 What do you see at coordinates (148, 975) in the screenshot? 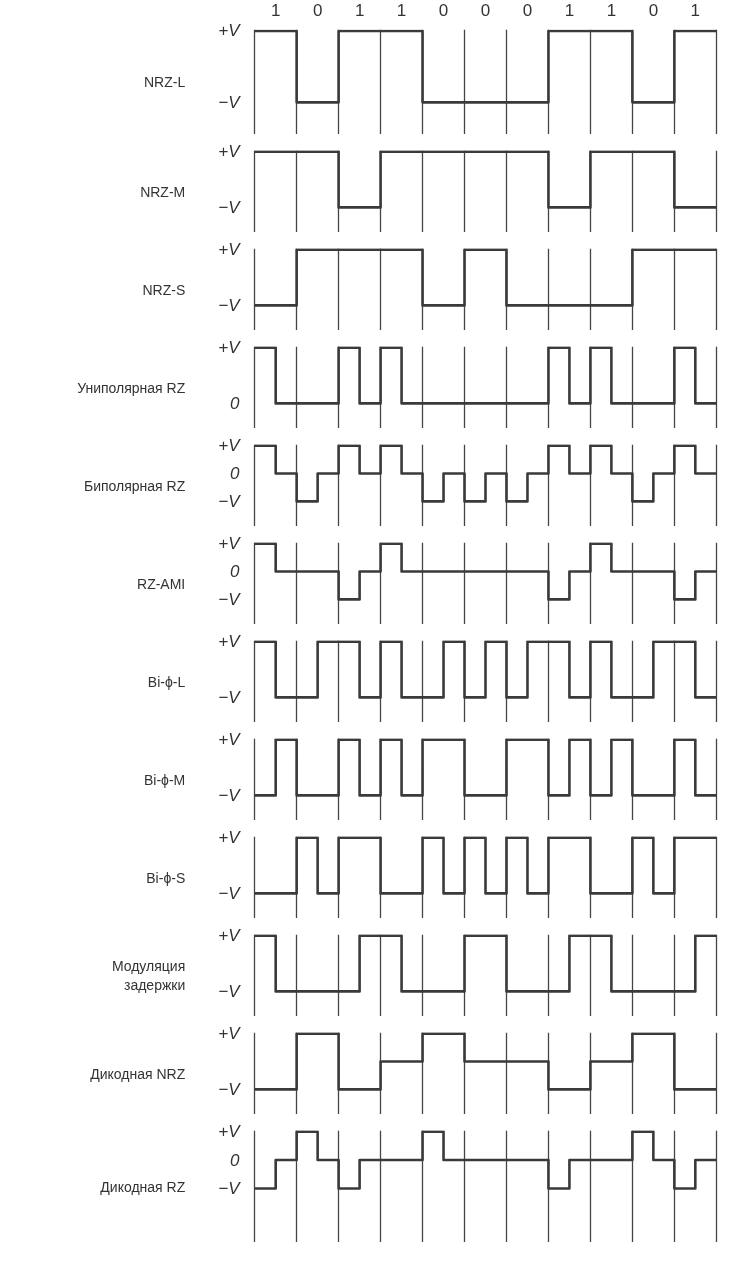
I see `y-axis-title: Модуляция задержки` at bounding box center [148, 975].